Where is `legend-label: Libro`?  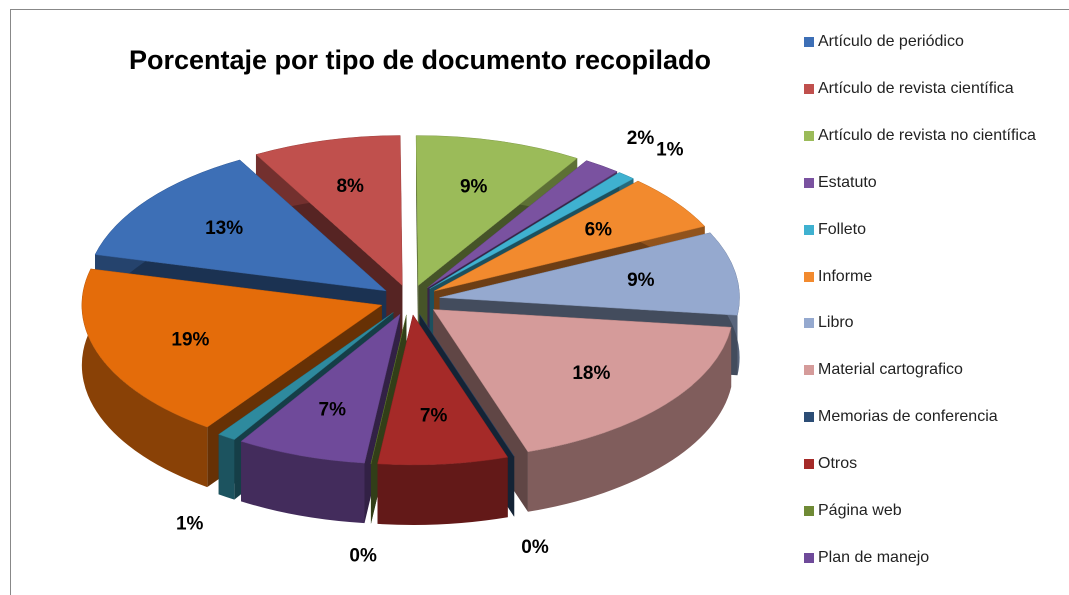 legend-label: Libro is located at coordinates (836, 323).